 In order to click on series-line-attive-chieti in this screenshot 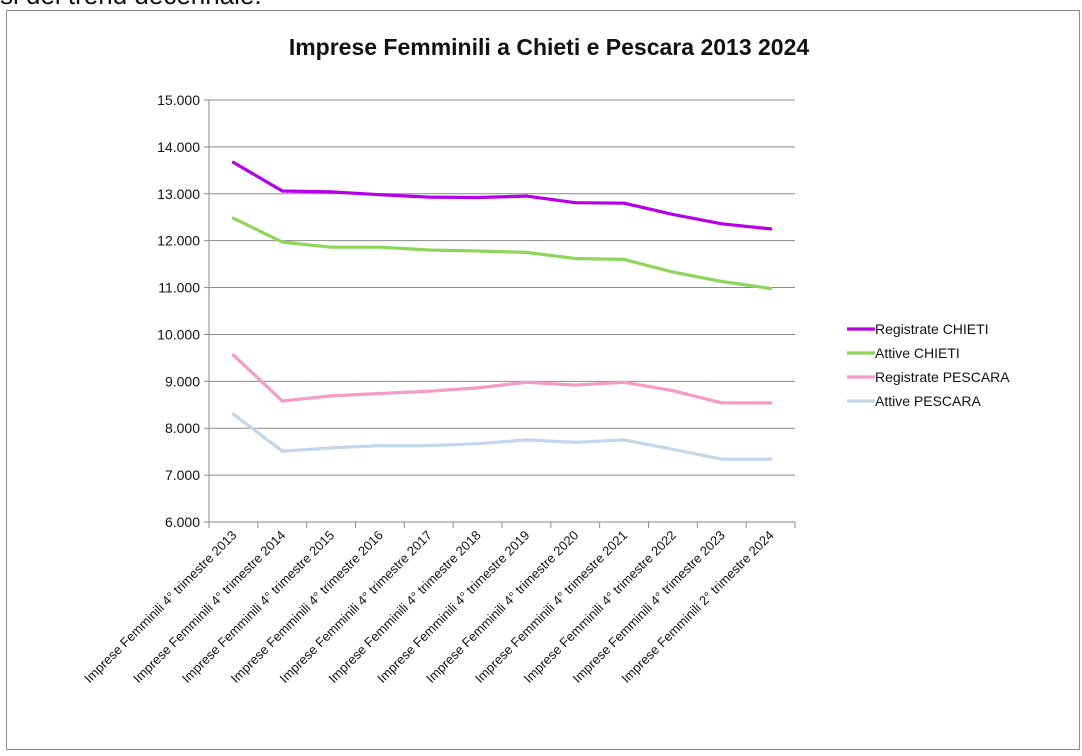, I will do `click(502, 253)`.